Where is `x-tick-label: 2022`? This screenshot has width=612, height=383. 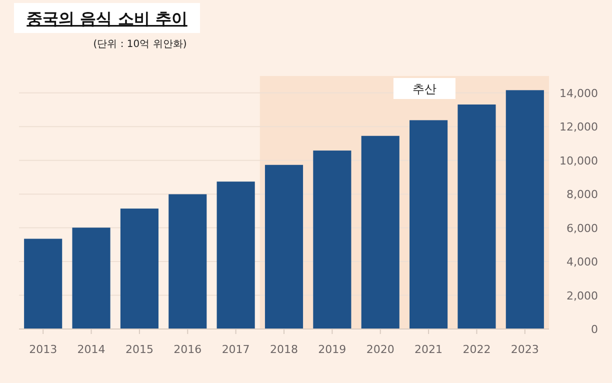
x-tick-label: 2022 is located at coordinates (476, 349).